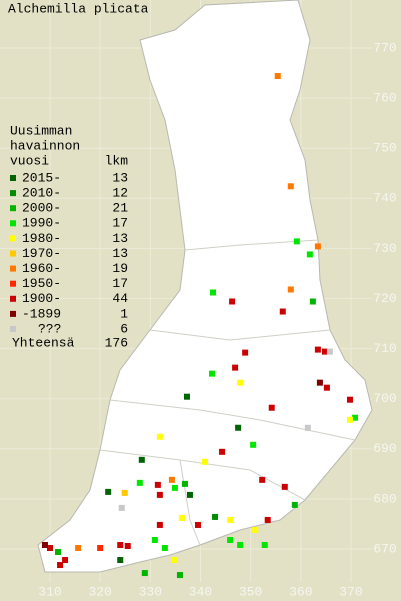  Describe the element at coordinates (41, 268) in the screenshot. I see `legend-label: 1960-` at that location.